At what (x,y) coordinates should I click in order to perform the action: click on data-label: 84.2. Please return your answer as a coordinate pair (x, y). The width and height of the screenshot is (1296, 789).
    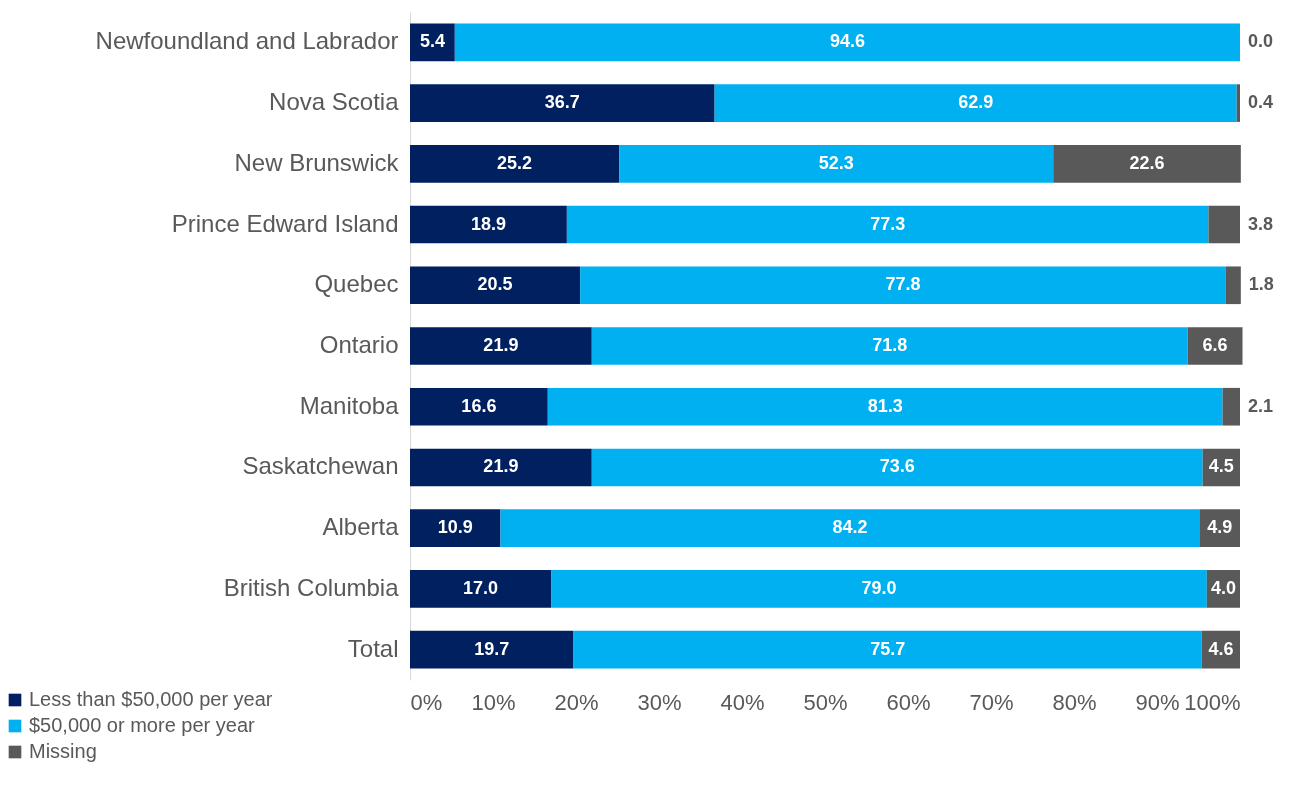
    Looking at the image, I should click on (850, 527).